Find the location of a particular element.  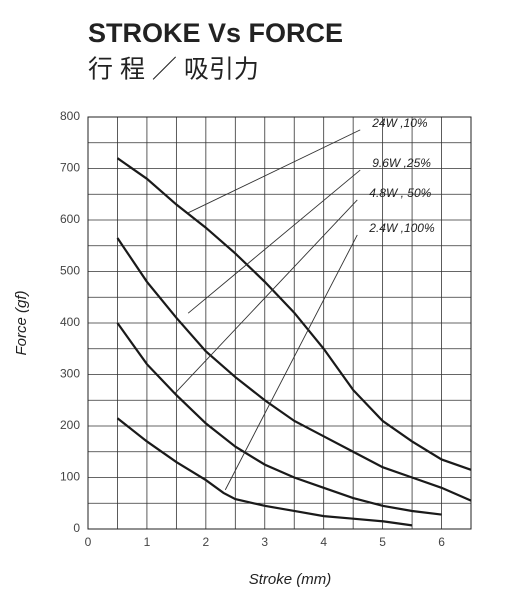

y-tick-label: 0 is located at coordinates (76, 528).